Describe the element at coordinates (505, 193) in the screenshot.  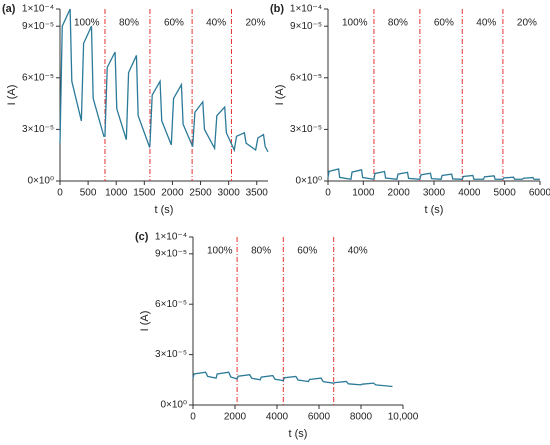
I see `x-tick-label: 5000` at that location.